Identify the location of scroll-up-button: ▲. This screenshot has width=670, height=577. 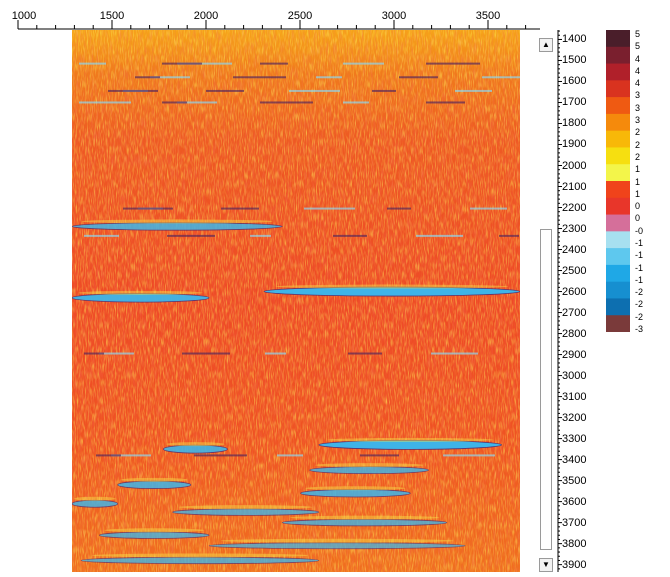
(546, 45).